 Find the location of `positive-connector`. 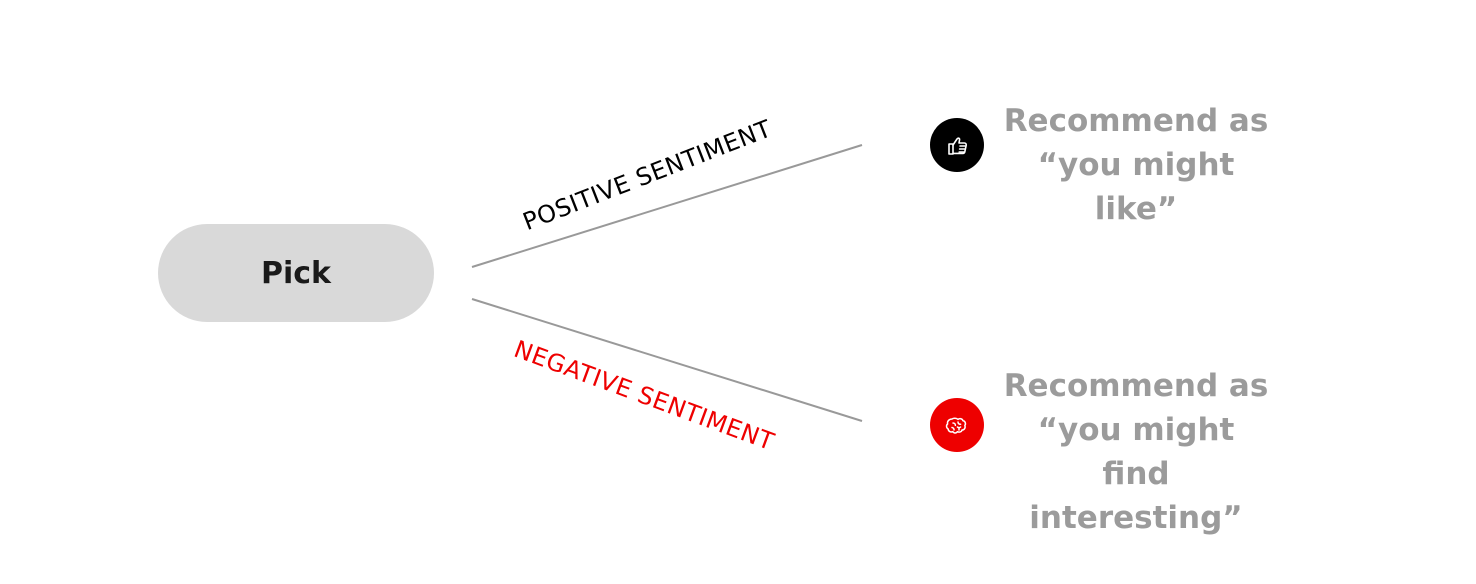

positive-connector is located at coordinates (667, 206).